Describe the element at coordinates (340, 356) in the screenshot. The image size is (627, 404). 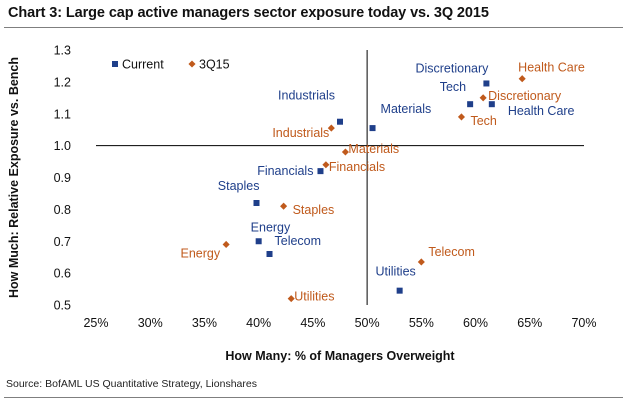
I see `x-axis-title: How Many: % of Managers Overweight` at that location.